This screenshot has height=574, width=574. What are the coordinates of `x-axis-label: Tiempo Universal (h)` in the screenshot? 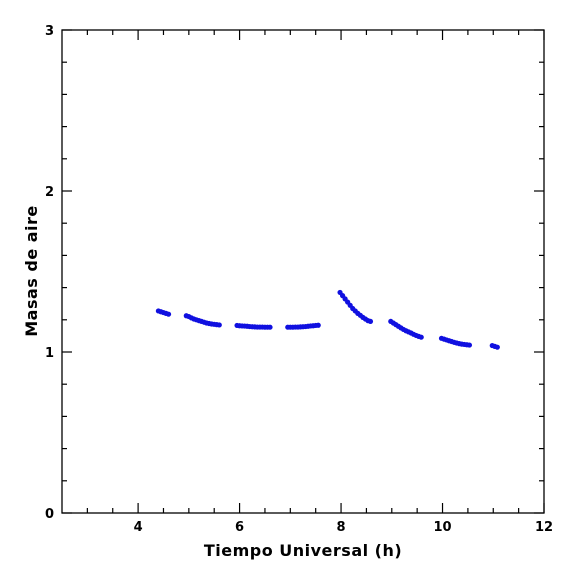 It's located at (303, 550).